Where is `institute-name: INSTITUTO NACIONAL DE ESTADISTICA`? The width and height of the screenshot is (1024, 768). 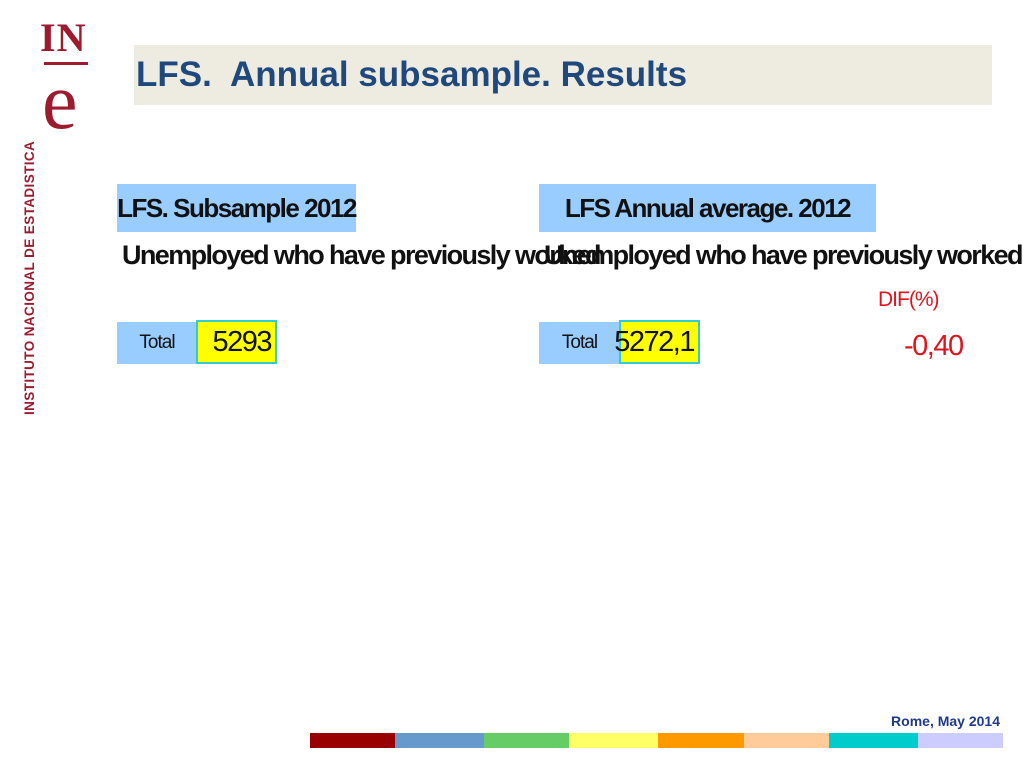 institute-name: INSTITUTO NACIONAL DE ESTADISTICA is located at coordinates (29, 277).